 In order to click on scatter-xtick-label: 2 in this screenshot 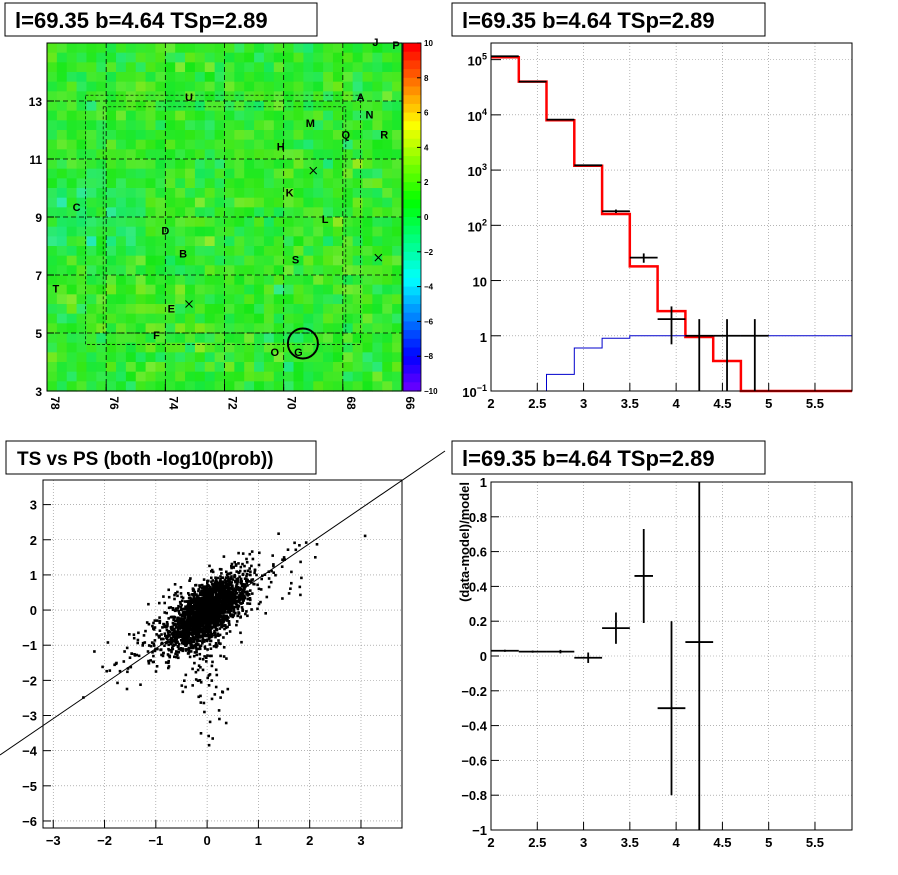, I will do `click(309, 840)`.